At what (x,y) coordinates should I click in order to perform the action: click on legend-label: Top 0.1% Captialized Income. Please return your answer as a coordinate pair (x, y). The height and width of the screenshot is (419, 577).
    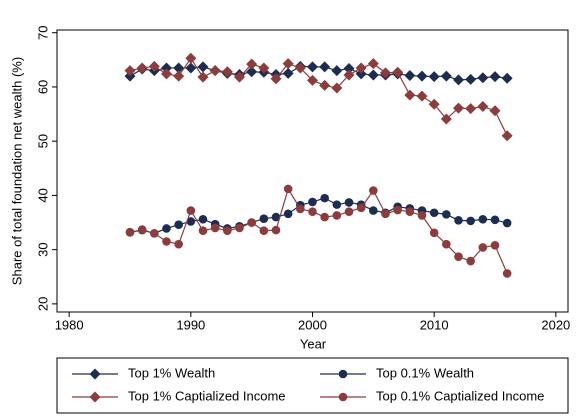
    Looking at the image, I should click on (460, 395).